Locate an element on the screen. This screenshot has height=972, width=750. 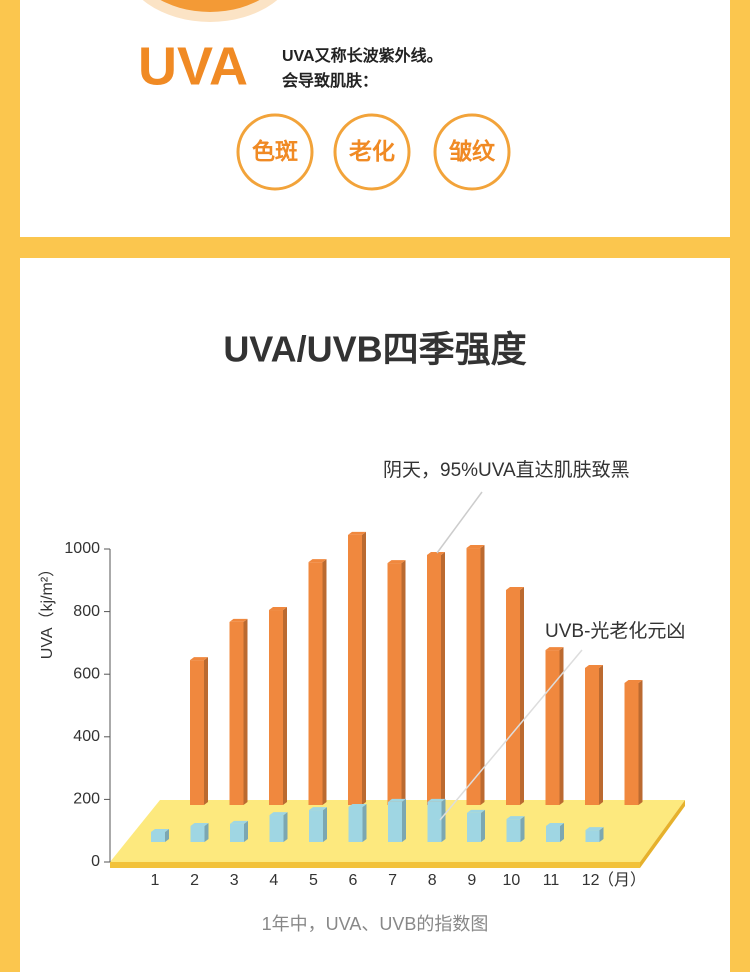
caption: 1年中，UVA、UVB的指数图 is located at coordinates (375, 924).